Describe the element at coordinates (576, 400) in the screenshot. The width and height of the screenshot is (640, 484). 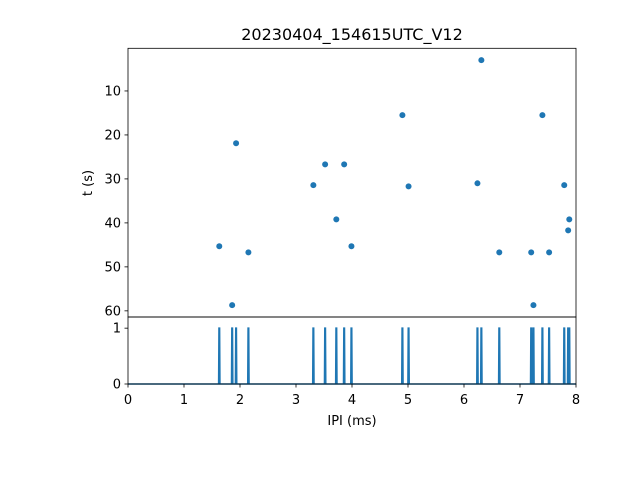
I see `x-tick-label: 8` at that location.